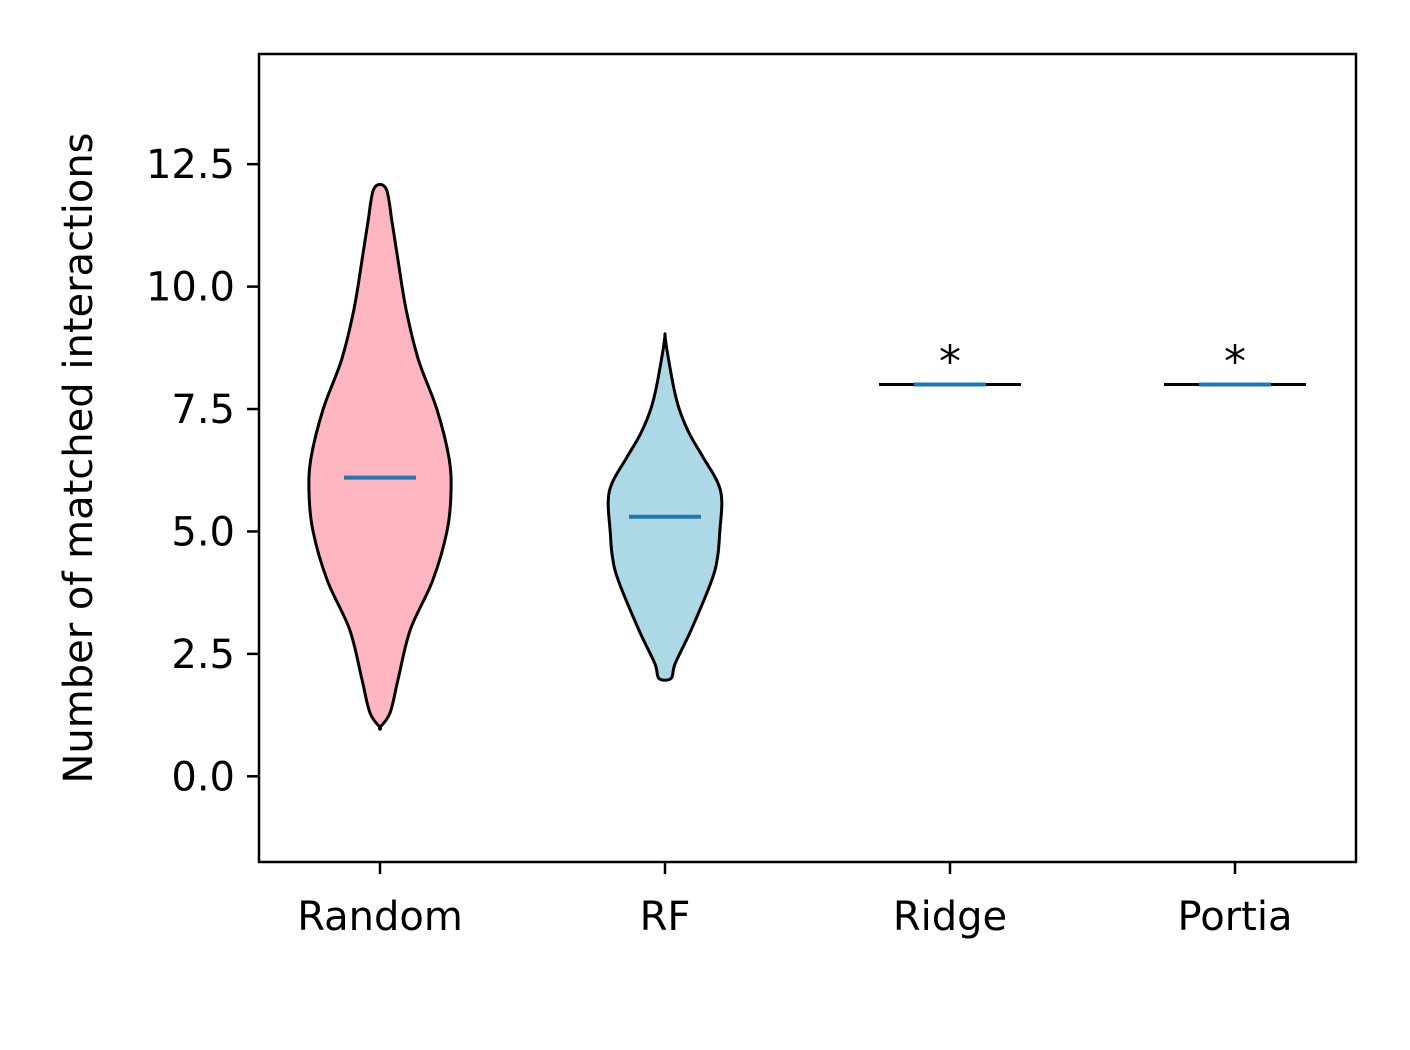 This screenshot has width=1410, height=1050. I want to click on y-tick-label: 2.5, so click(203, 655).